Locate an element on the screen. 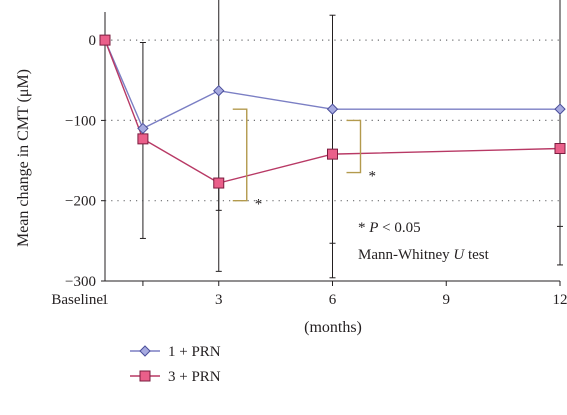  legend-entry-2: 3 + PRN is located at coordinates (175, 377).